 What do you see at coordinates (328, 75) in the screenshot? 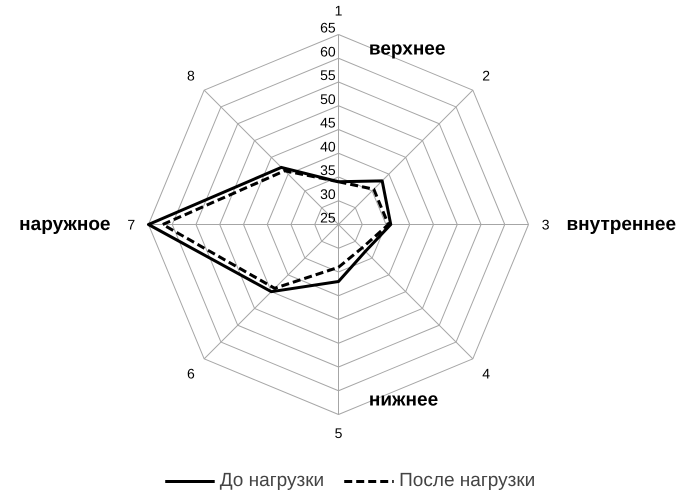
I see `y-tick-label: 55` at bounding box center [328, 75].